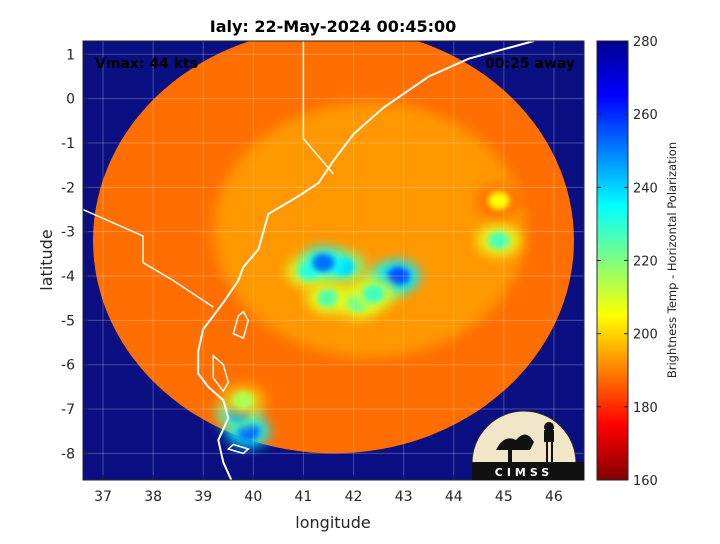 The width and height of the screenshot is (720, 544). Describe the element at coordinates (554, 497) in the screenshot. I see `x-tick-label-46: 46` at that location.